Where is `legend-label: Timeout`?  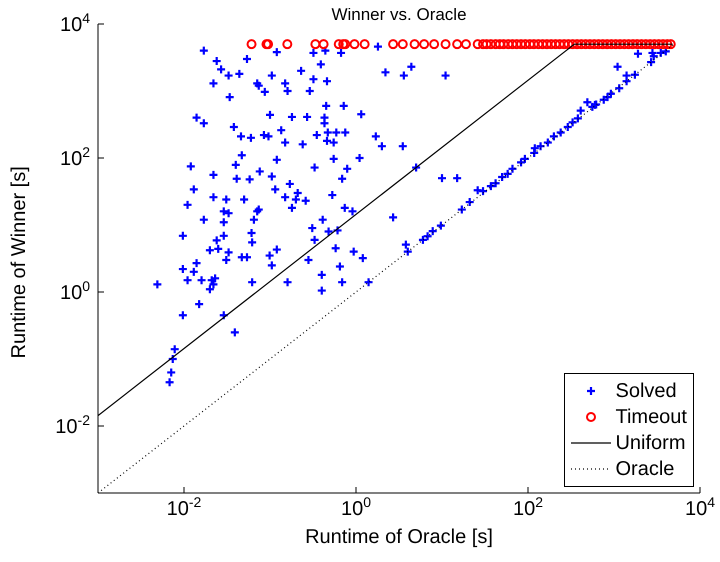 legend-label: Timeout is located at coordinates (651, 417).